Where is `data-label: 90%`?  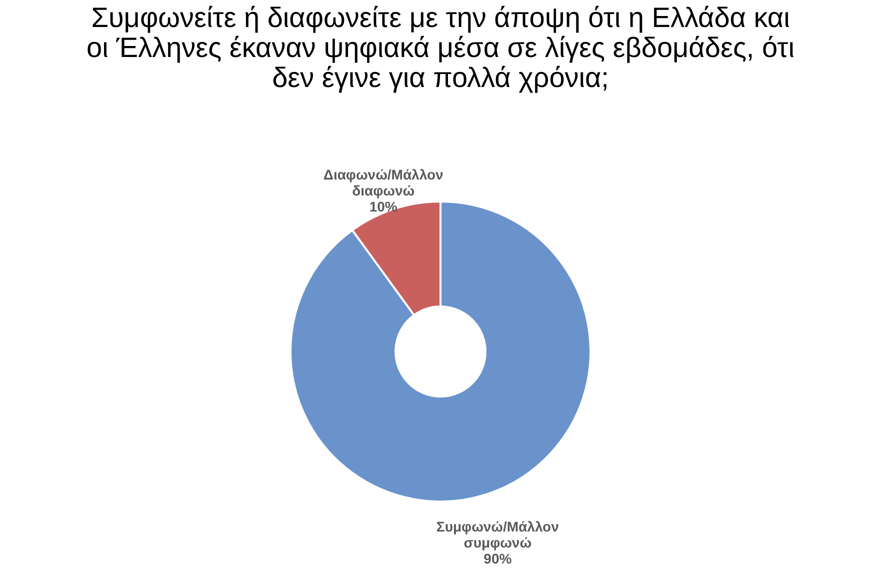 data-label: 90% is located at coordinates (498, 558).